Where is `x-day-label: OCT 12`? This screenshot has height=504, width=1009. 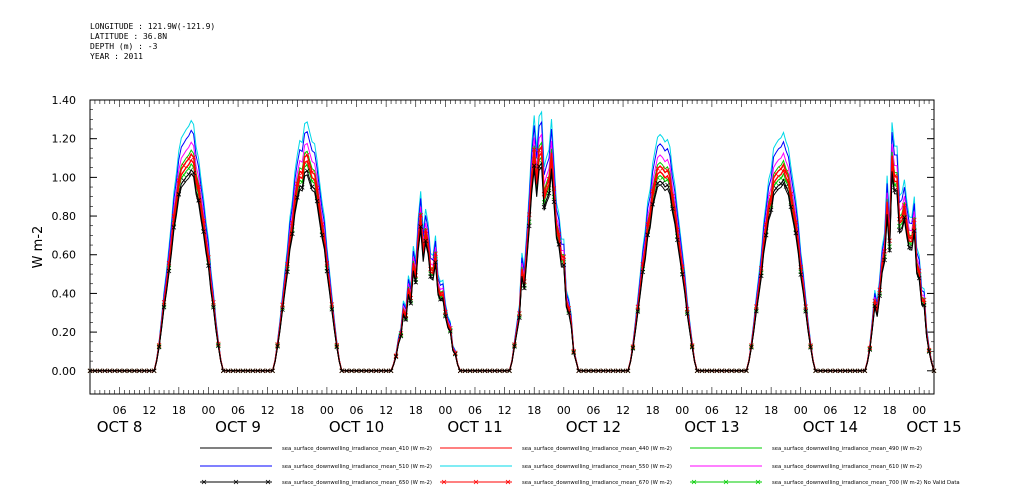
x-day-label: OCT 12 is located at coordinates (593, 427).